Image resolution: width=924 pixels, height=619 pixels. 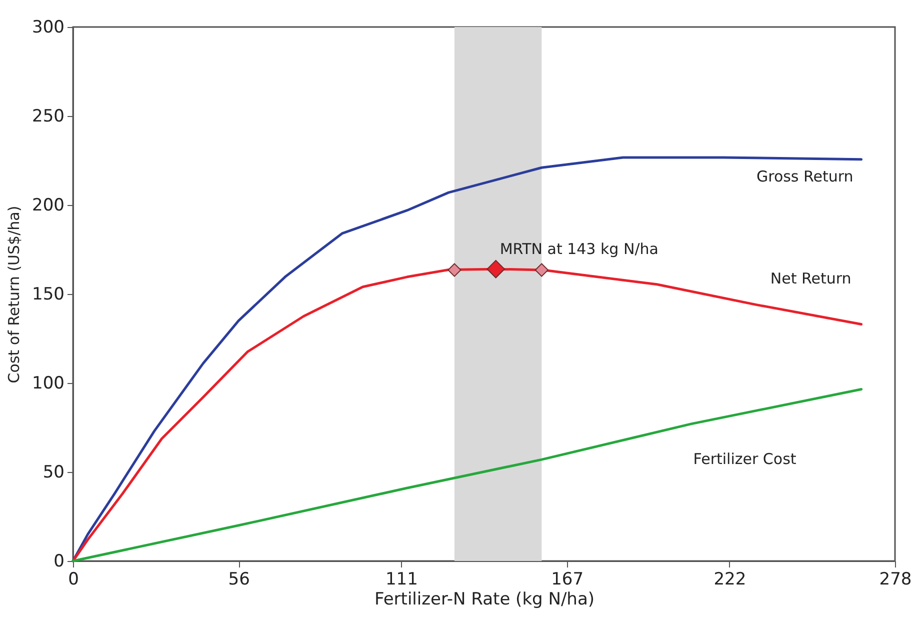 What do you see at coordinates (744, 459) in the screenshot?
I see `series-label: Fertilizer Cost` at bounding box center [744, 459].